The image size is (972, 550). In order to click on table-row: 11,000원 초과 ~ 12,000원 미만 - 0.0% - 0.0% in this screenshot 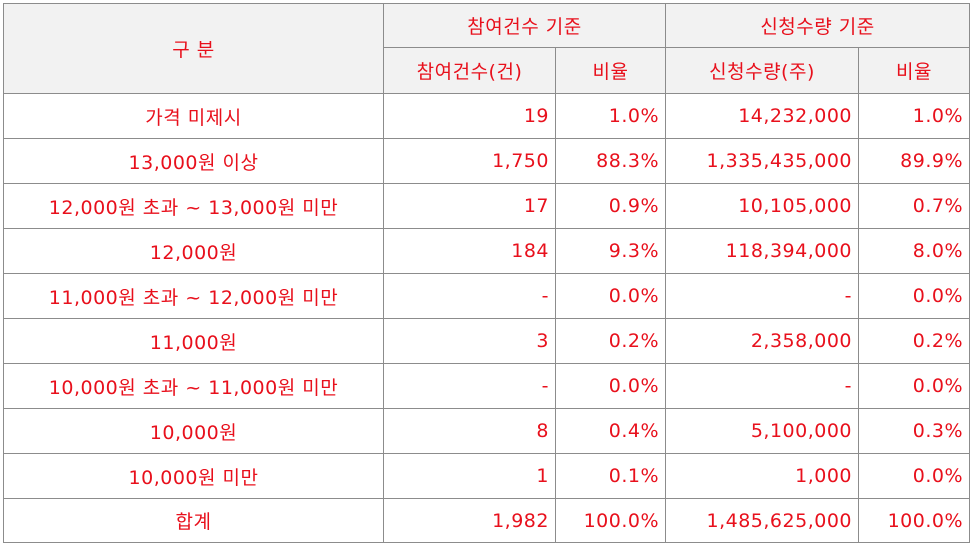, I will do `click(487, 296)`.